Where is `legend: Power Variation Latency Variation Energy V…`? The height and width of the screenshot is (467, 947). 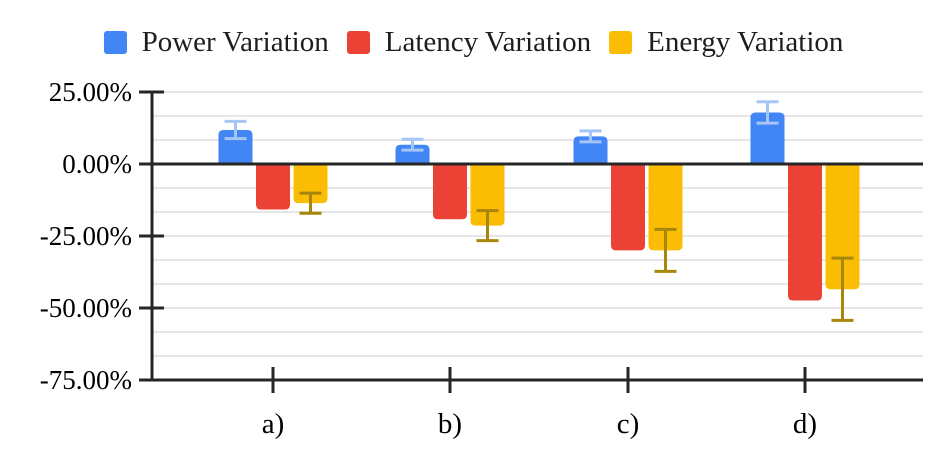
legend: Power Variation Latency Variation Energy V… is located at coordinates (473, 42).